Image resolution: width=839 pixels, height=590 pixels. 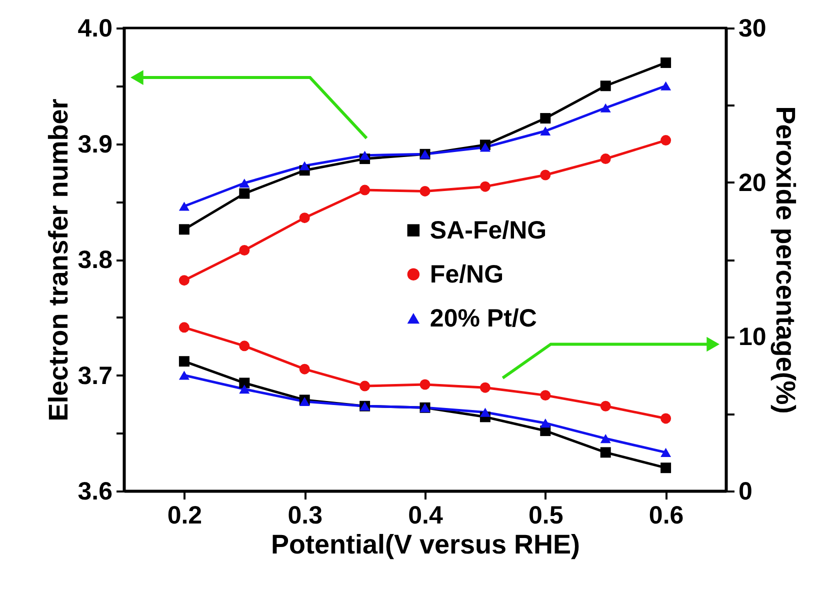 What do you see at coordinates (745, 492) in the screenshot?
I see `y2-tick-label: 0` at bounding box center [745, 492].